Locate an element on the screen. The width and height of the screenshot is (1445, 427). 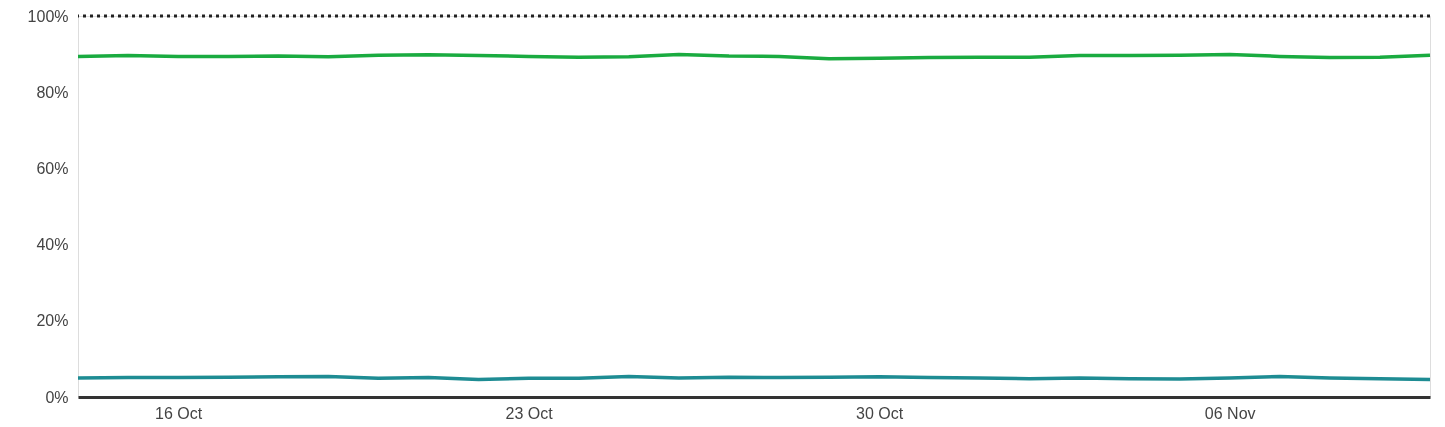
y-tick-label: 20% is located at coordinates (52, 321).